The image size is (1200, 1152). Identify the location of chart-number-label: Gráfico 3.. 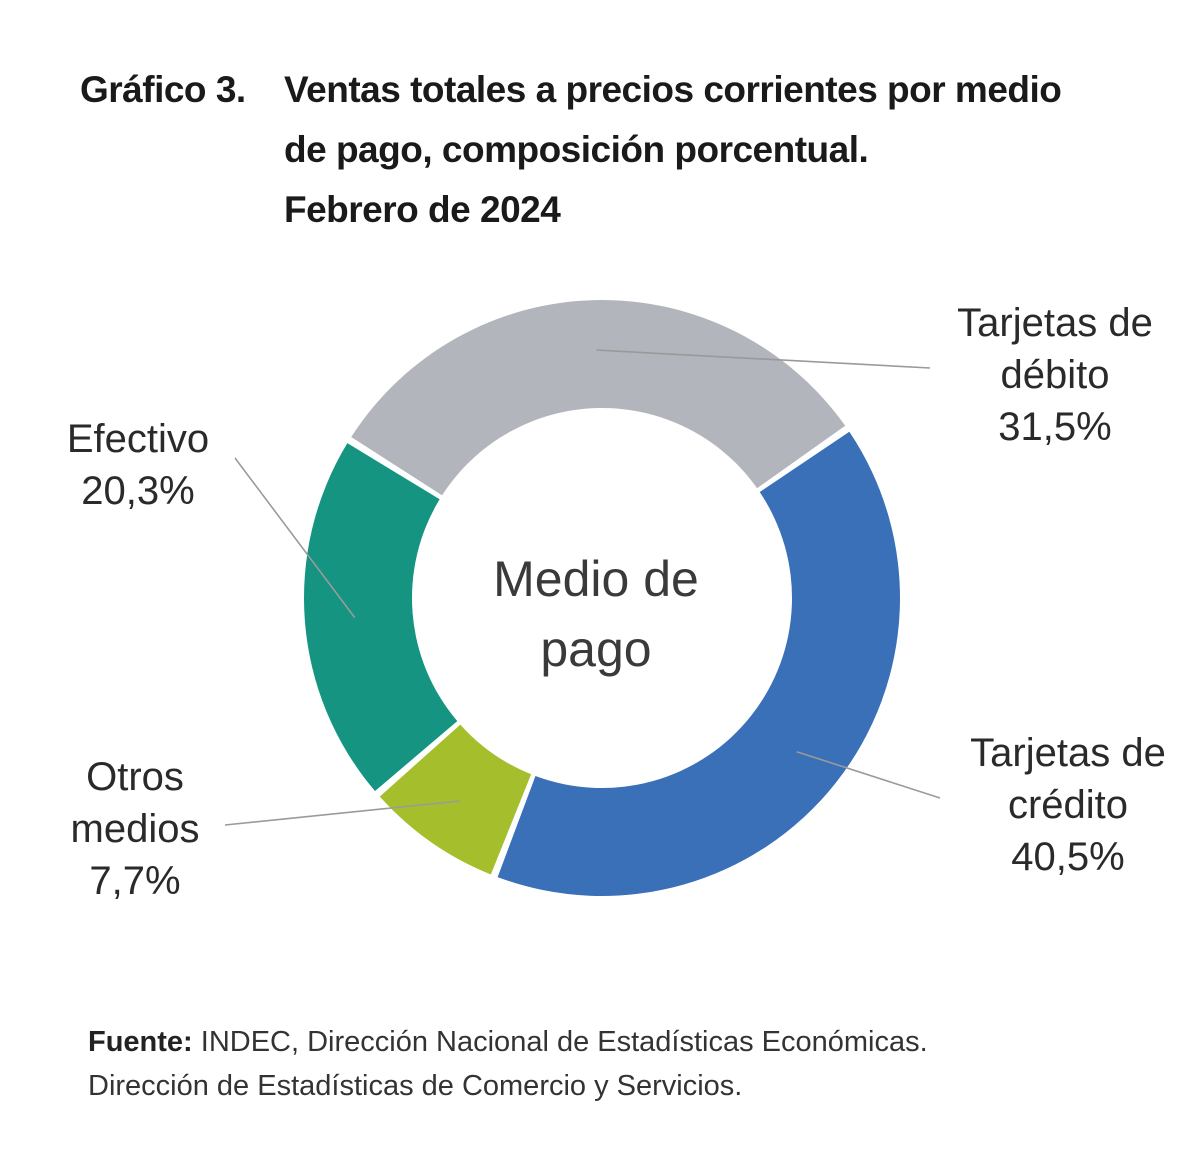
(163, 89).